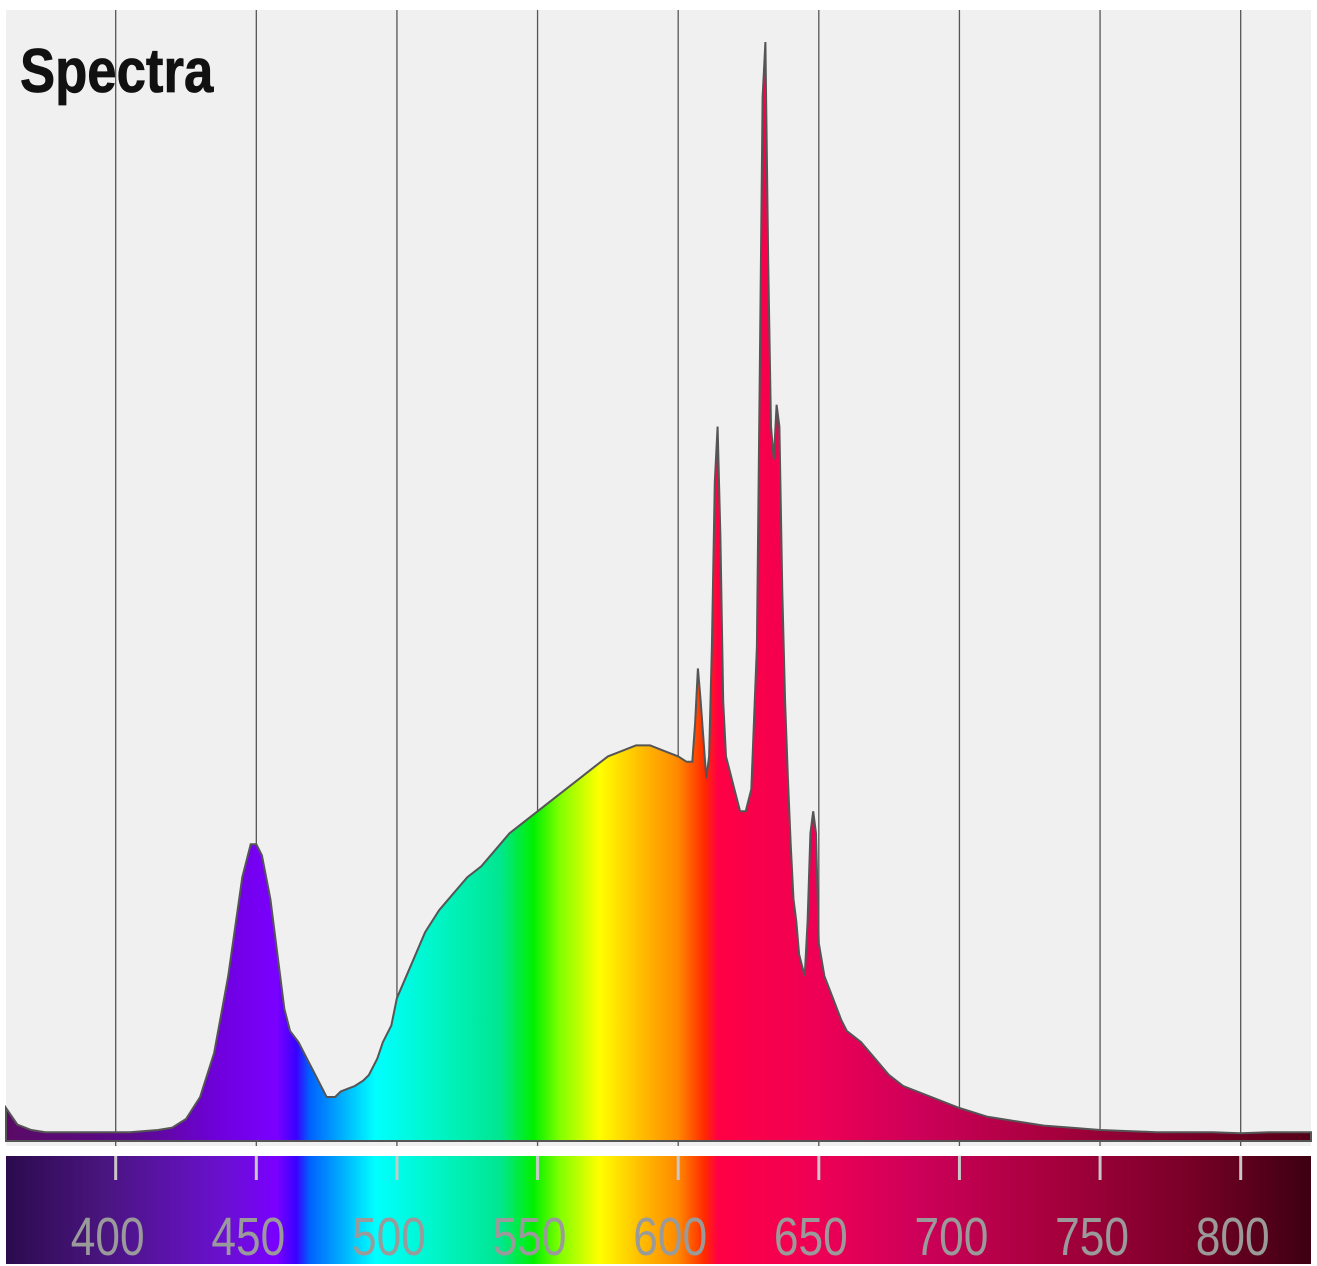  I want to click on wavelength-color-bar, so click(658, 1210).